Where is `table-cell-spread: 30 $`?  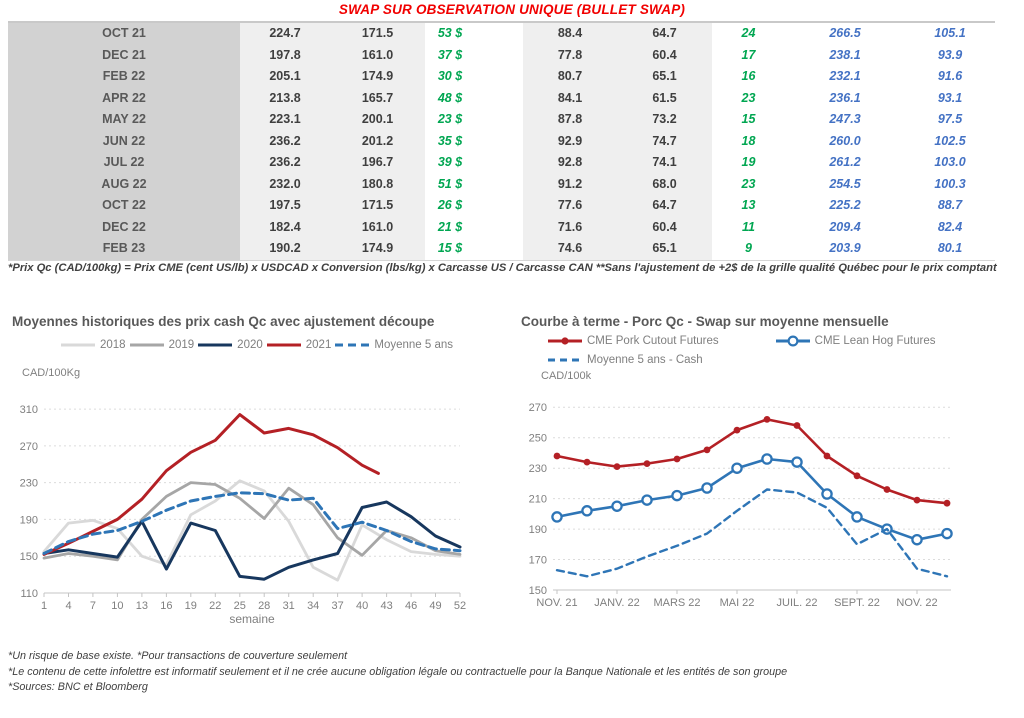
table-cell-spread: 30 $ is located at coordinates (450, 77).